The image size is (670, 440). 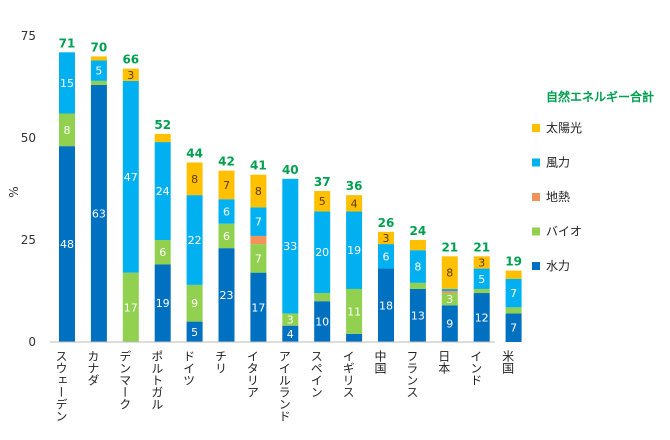 What do you see at coordinates (348, 374) in the screenshot?
I see `x-category-label: イギリス` at bounding box center [348, 374].